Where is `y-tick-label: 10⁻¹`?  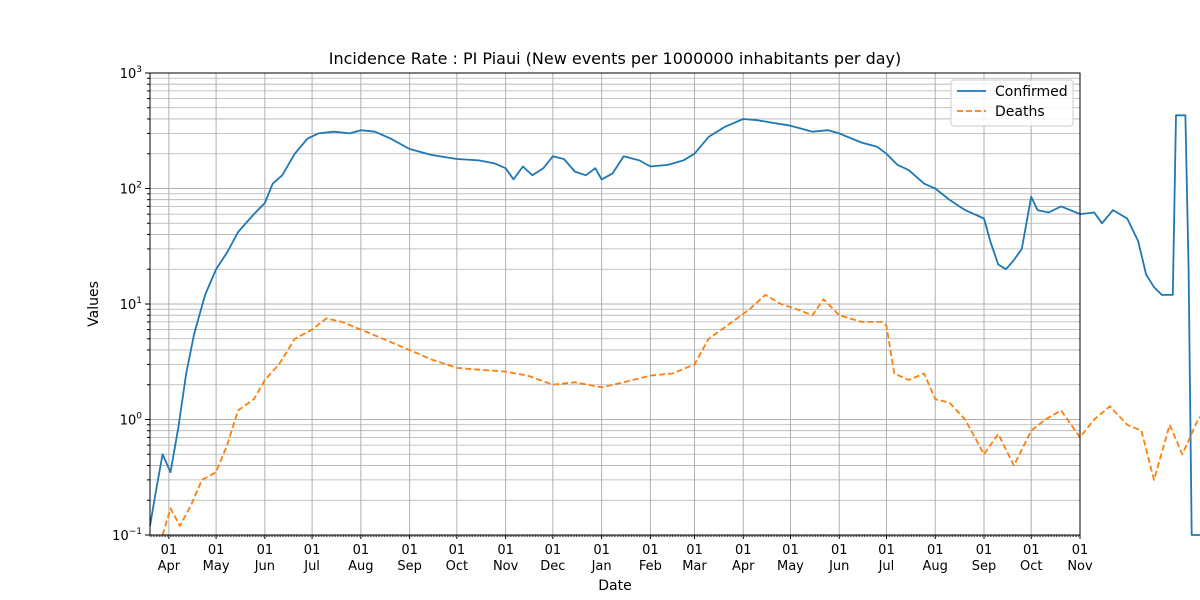
y-tick-label: 10⁻¹ is located at coordinates (127, 535).